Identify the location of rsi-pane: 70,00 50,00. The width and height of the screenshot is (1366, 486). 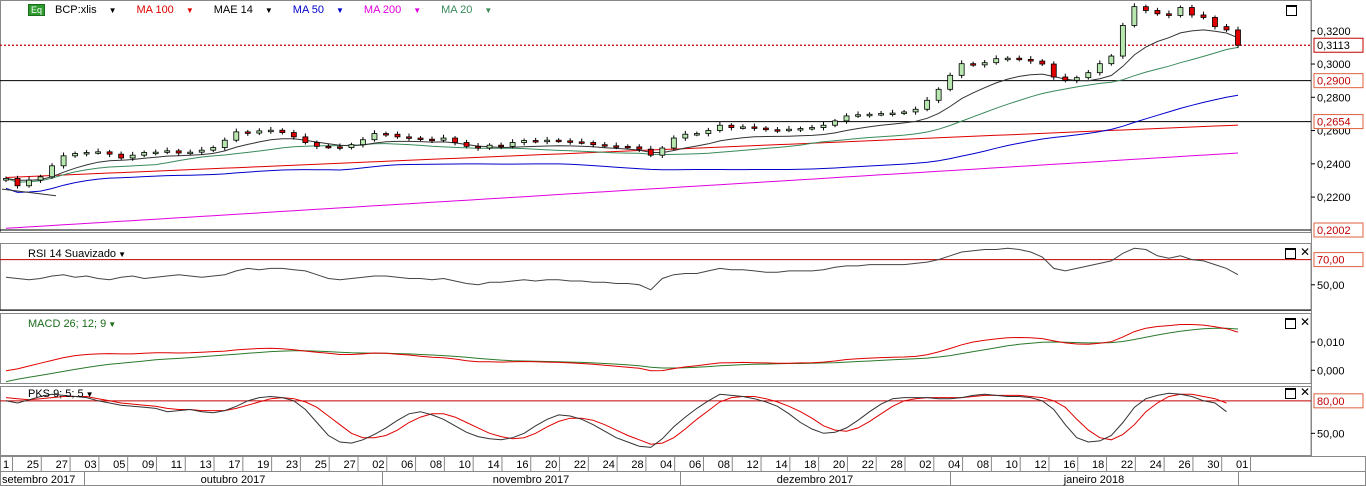
(682, 279).